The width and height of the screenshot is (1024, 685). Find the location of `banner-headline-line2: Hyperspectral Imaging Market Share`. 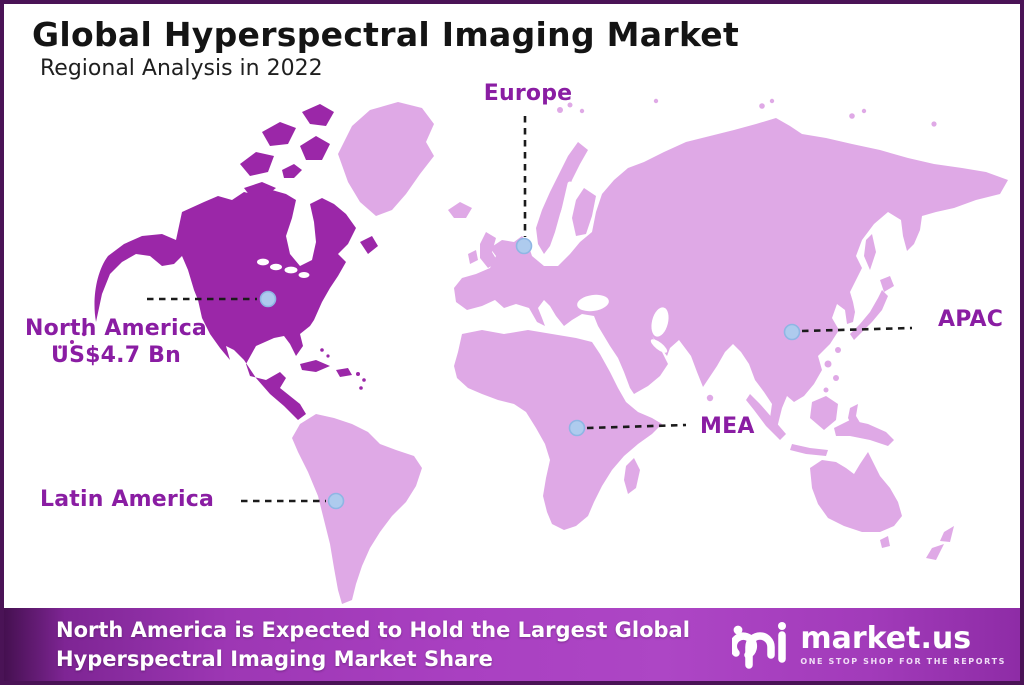

banner-headline-line2: Hyperspectral Imaging Market Share is located at coordinates (274, 658).